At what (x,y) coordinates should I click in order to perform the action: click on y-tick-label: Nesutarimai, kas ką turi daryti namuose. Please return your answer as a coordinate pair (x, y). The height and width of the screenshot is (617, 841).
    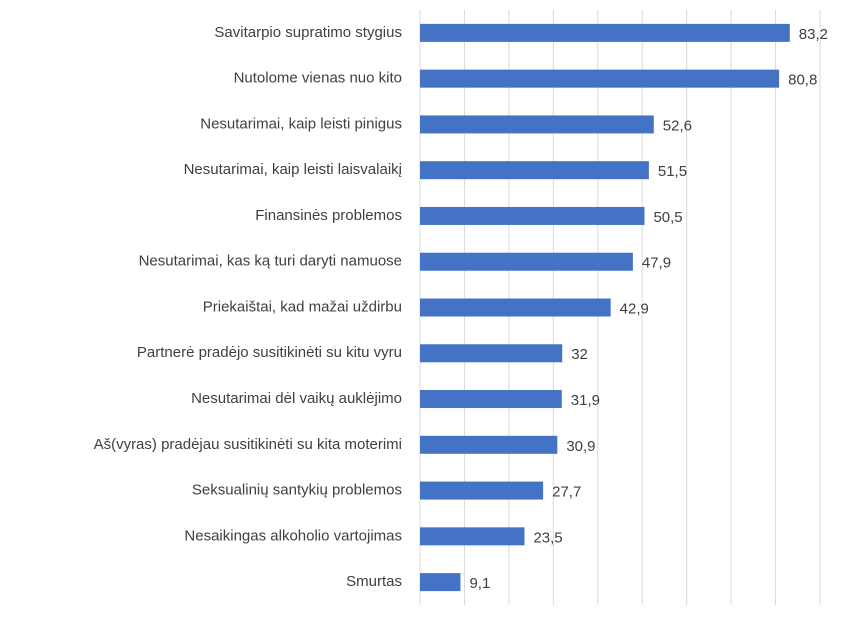
    Looking at the image, I should click on (270, 261).